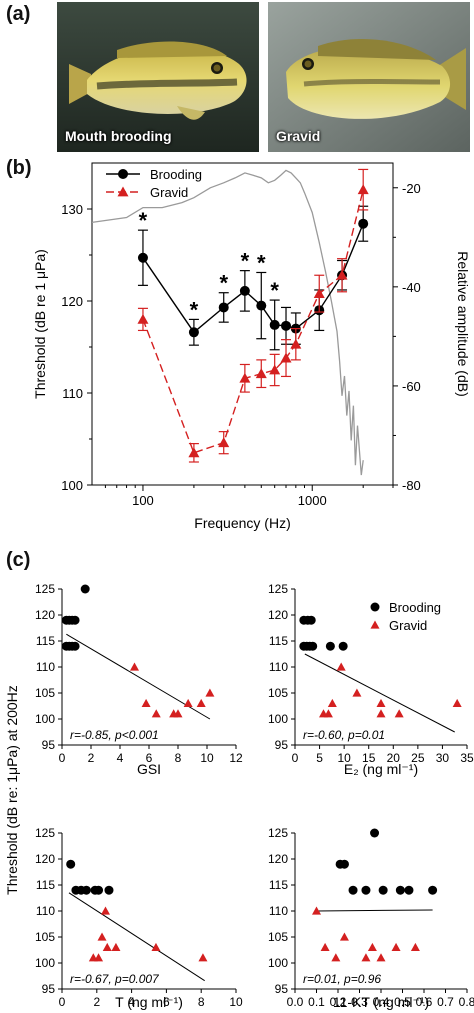 Image resolution: width=474 pixels, height=1013 pixels. I want to click on y-tick-label-c1: 110, so click(45, 667).